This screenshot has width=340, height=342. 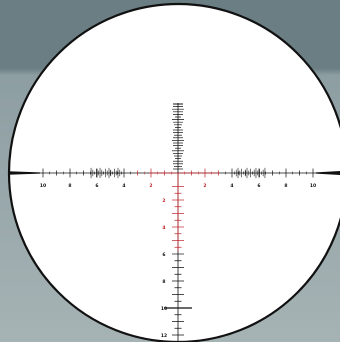 I want to click on horizontal-tick-label-left: 2, so click(x=150, y=186).